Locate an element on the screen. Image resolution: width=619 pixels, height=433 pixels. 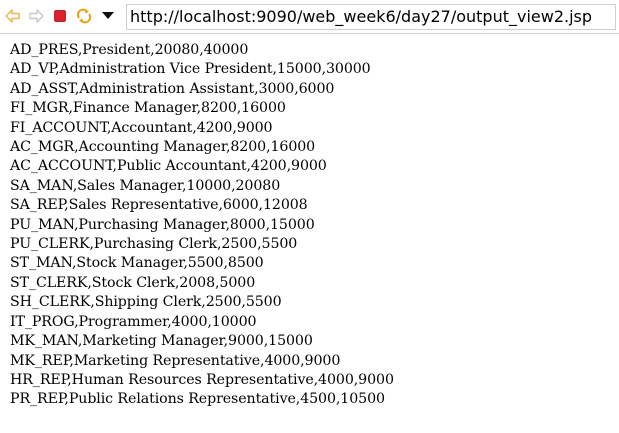
list-item: SA_MAN,Sales Manager,10000,20080 is located at coordinates (145, 185).